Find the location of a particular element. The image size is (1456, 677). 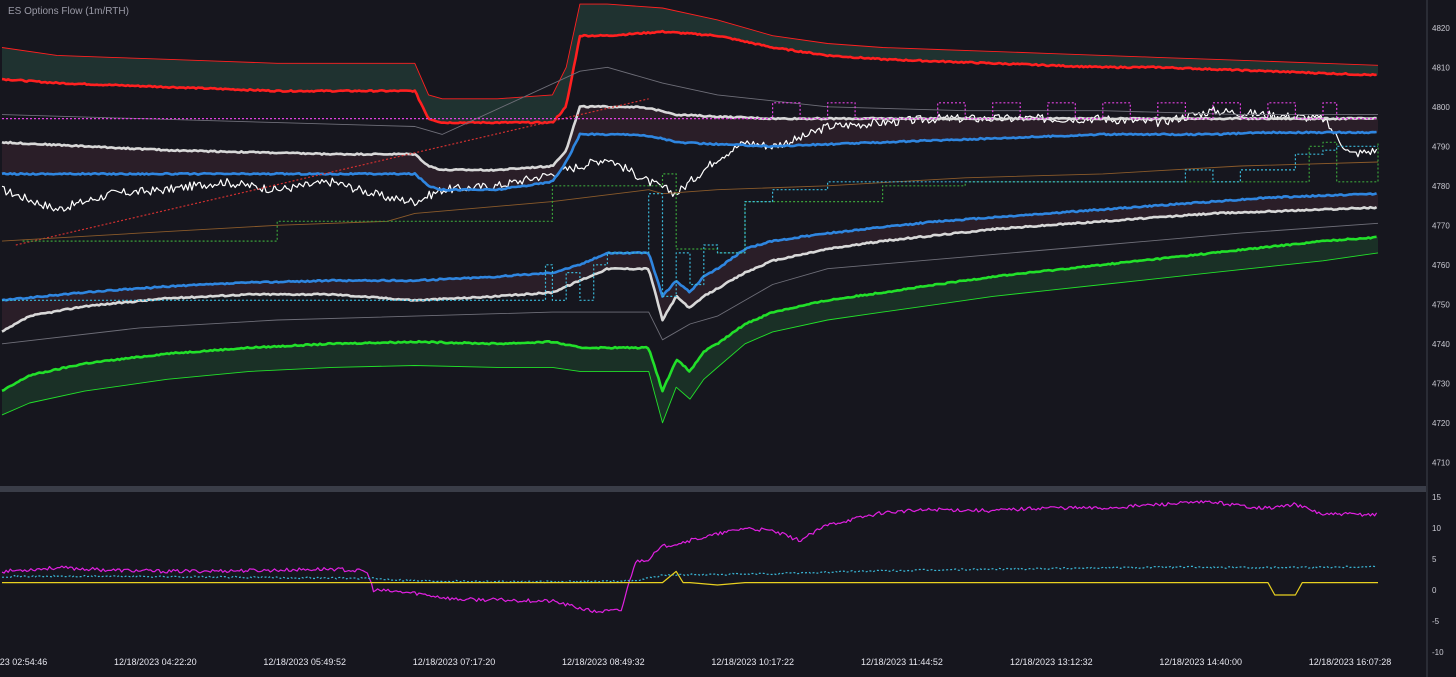

pane-separator is located at coordinates (714, 489).